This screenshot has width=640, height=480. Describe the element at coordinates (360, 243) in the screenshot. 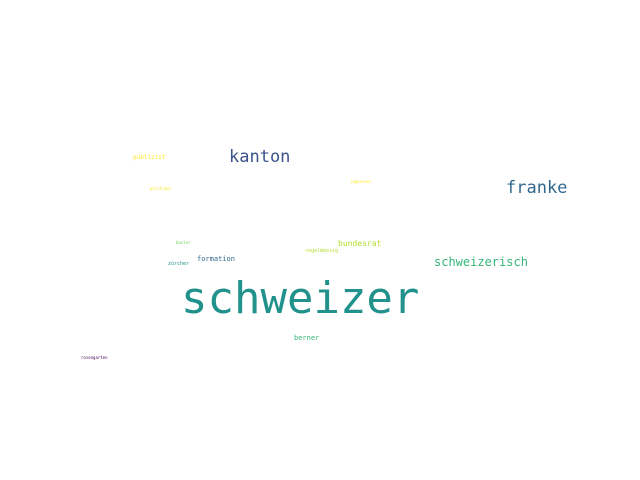

I see `word-bundesrat: bundesrat` at that location.